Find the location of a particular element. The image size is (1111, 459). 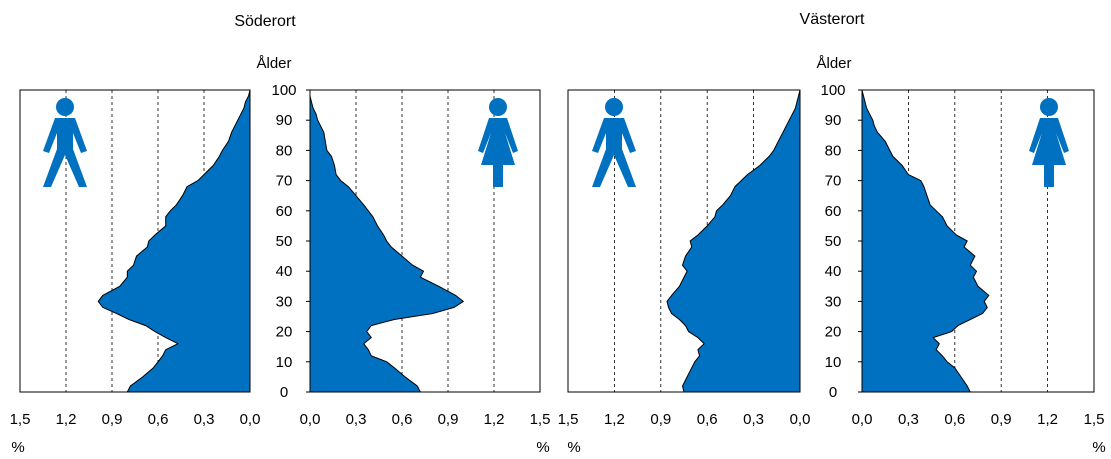

chart-title: Söderort is located at coordinates (265, 21).